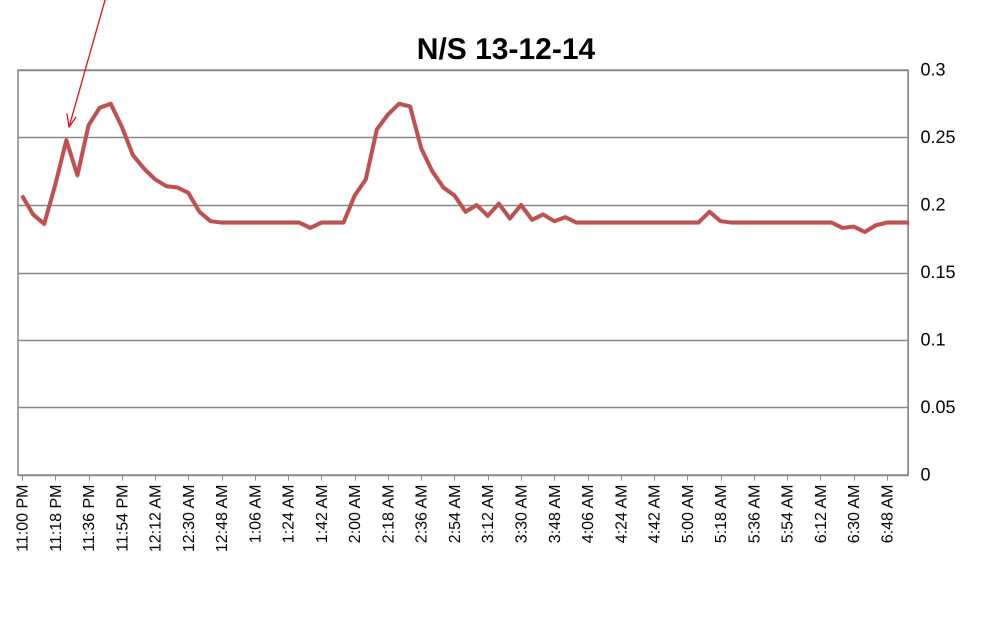 The image size is (982, 627). I want to click on x-tick-label: 1:24 AM, so click(289, 514).